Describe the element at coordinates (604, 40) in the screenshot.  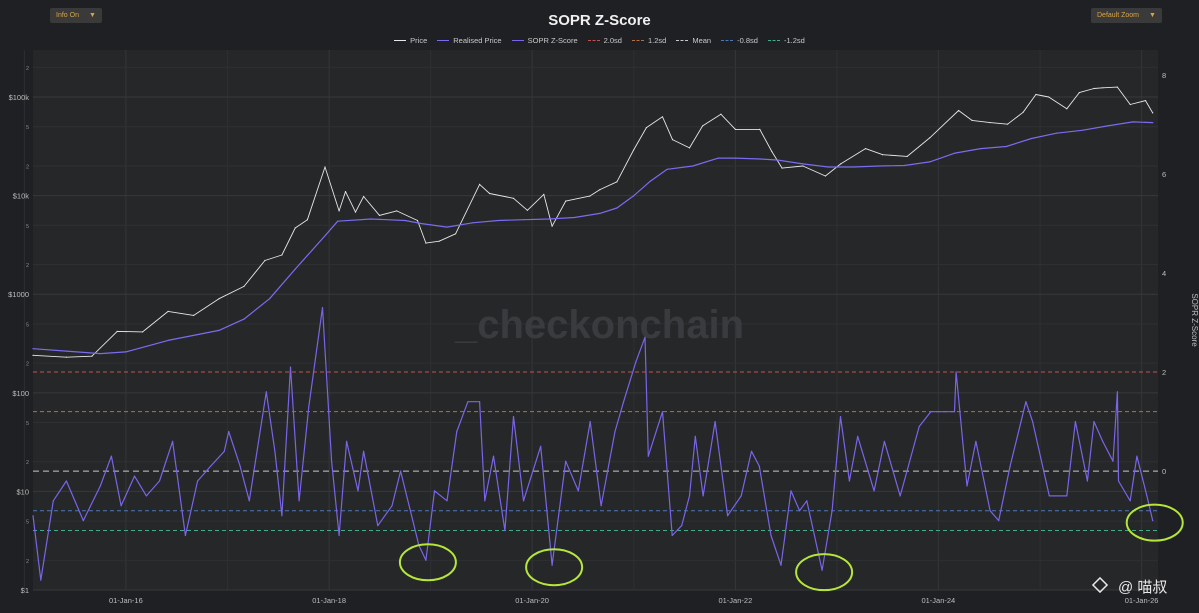
I see `legend-item: 2.0sd` at that location.